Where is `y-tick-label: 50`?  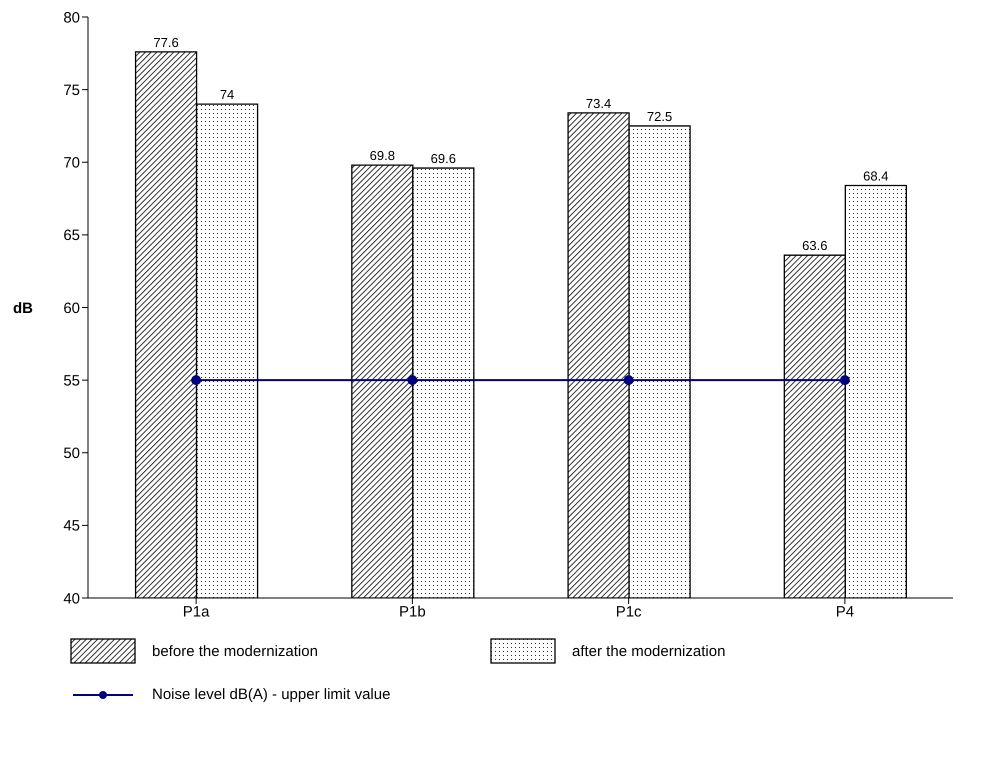
y-tick-label: 50 is located at coordinates (71, 453).